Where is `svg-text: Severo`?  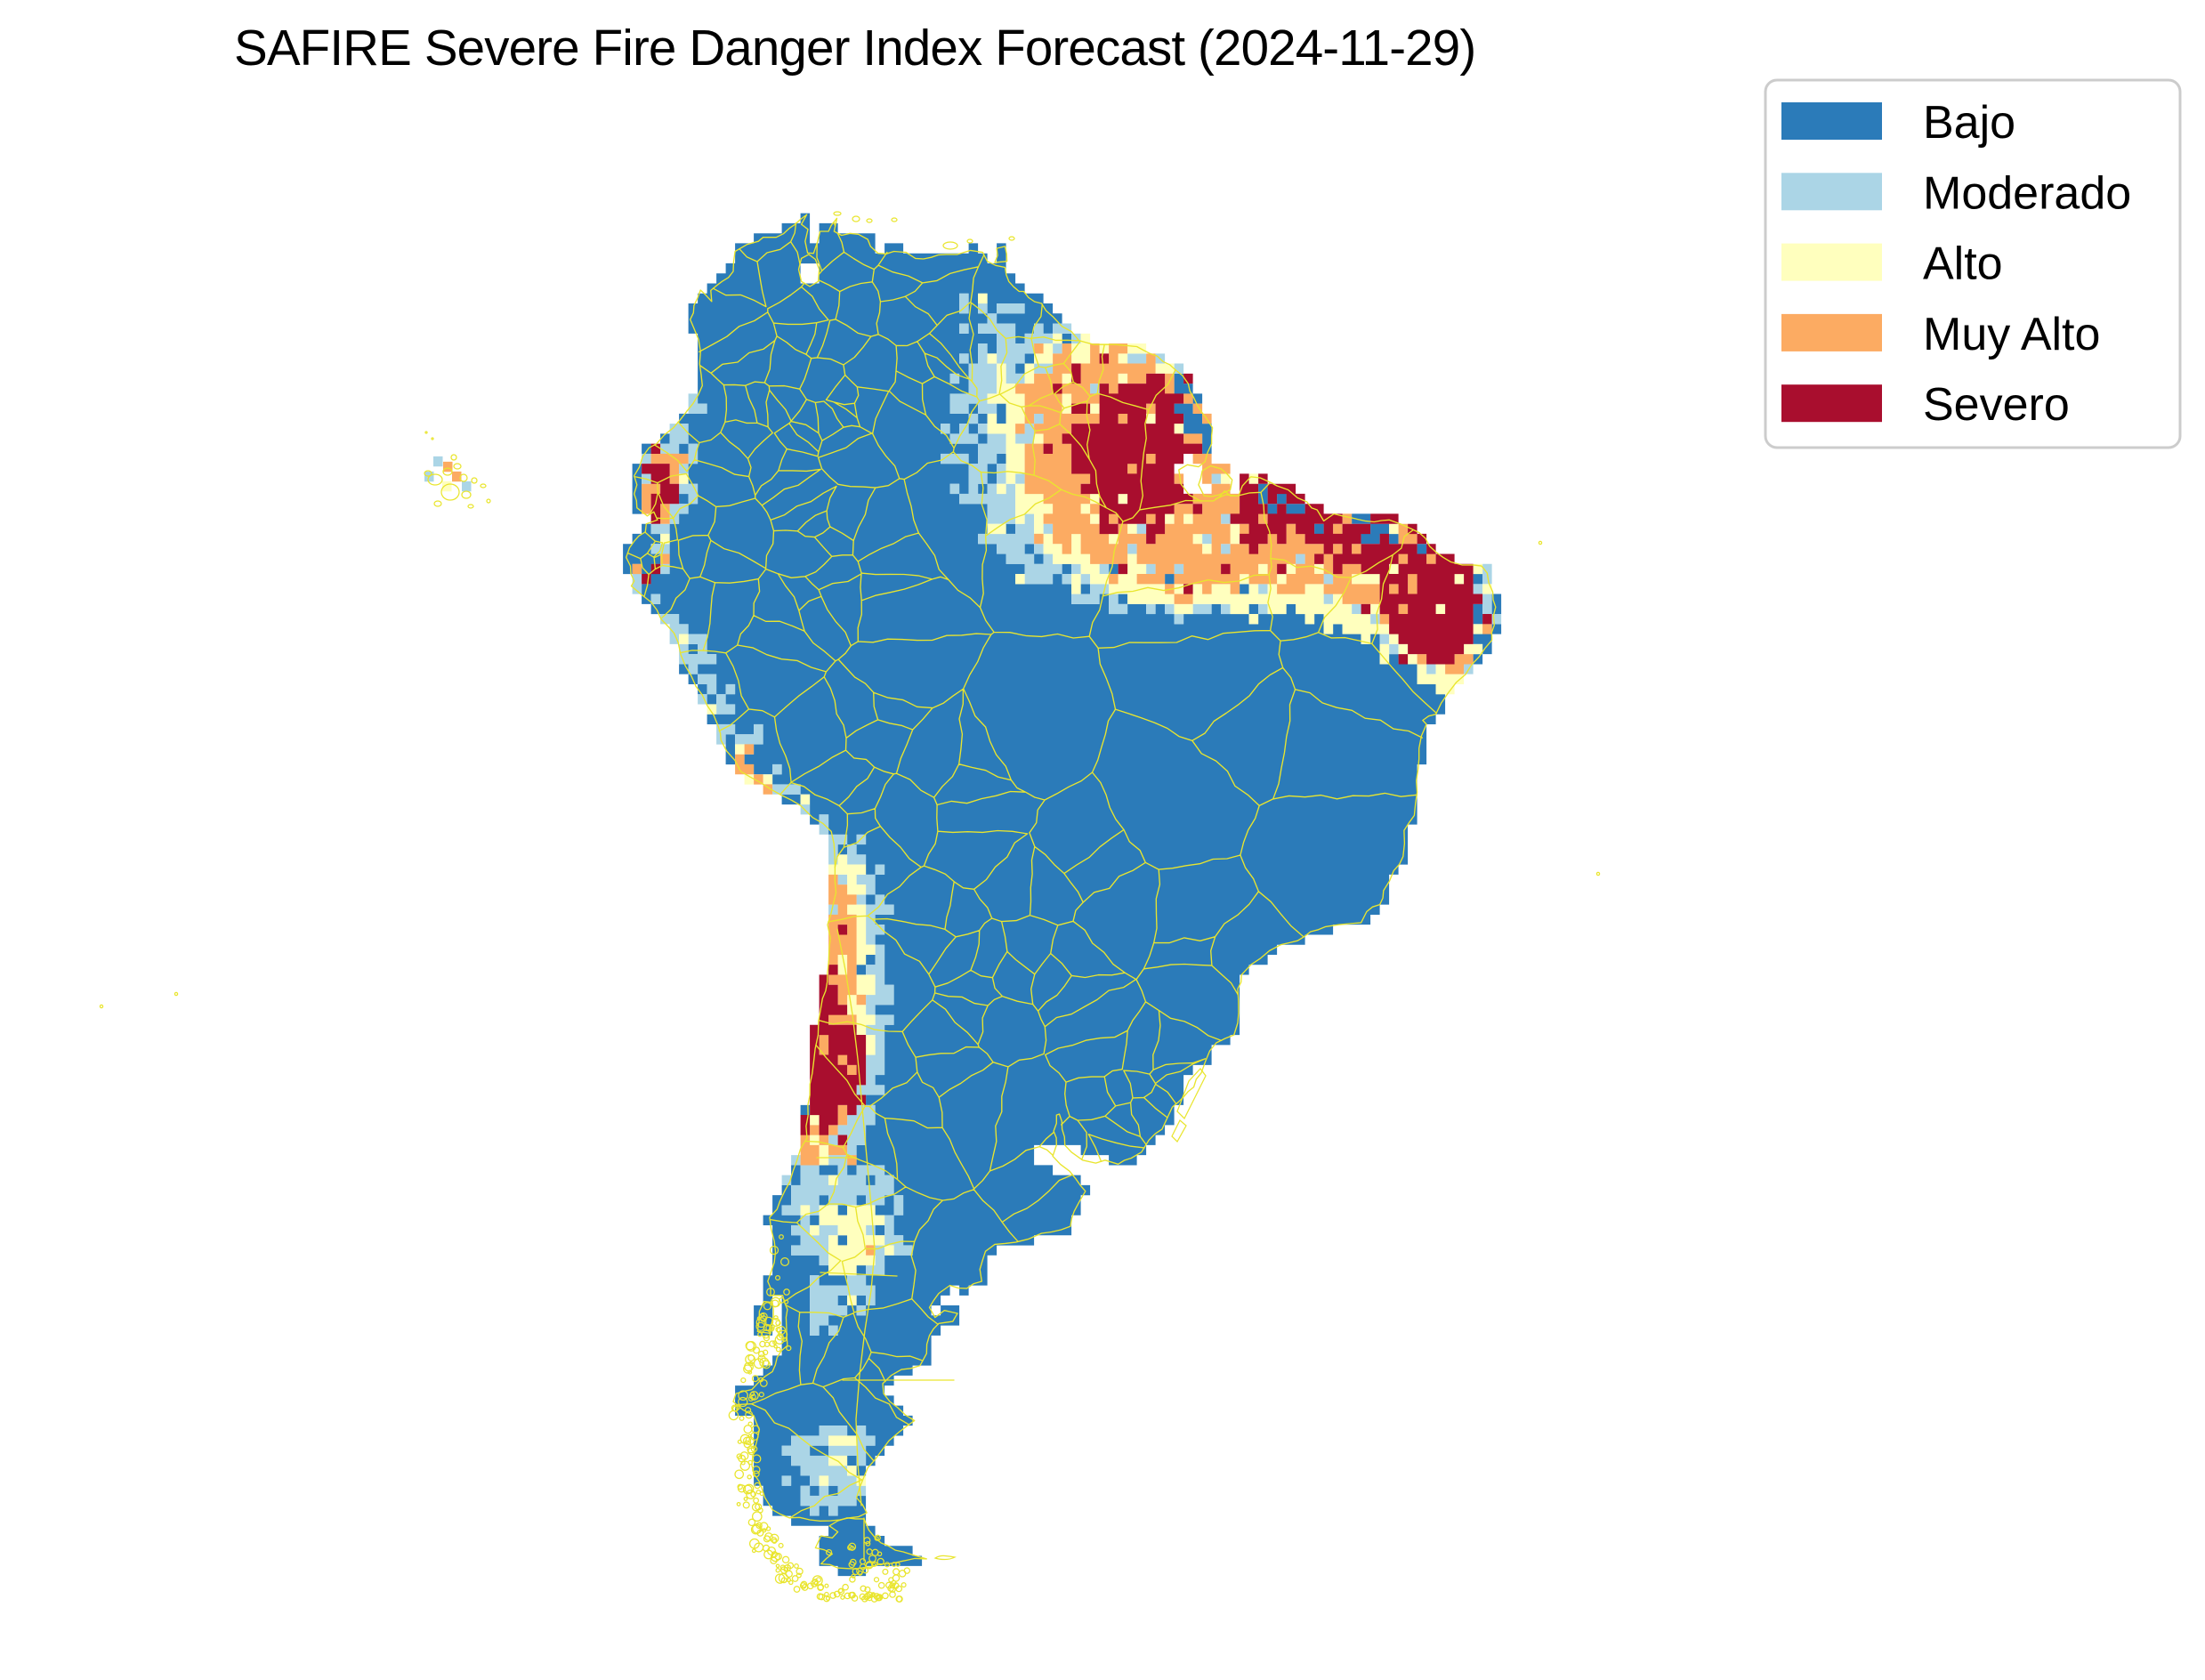 svg-text: Severo is located at coordinates (1996, 405).